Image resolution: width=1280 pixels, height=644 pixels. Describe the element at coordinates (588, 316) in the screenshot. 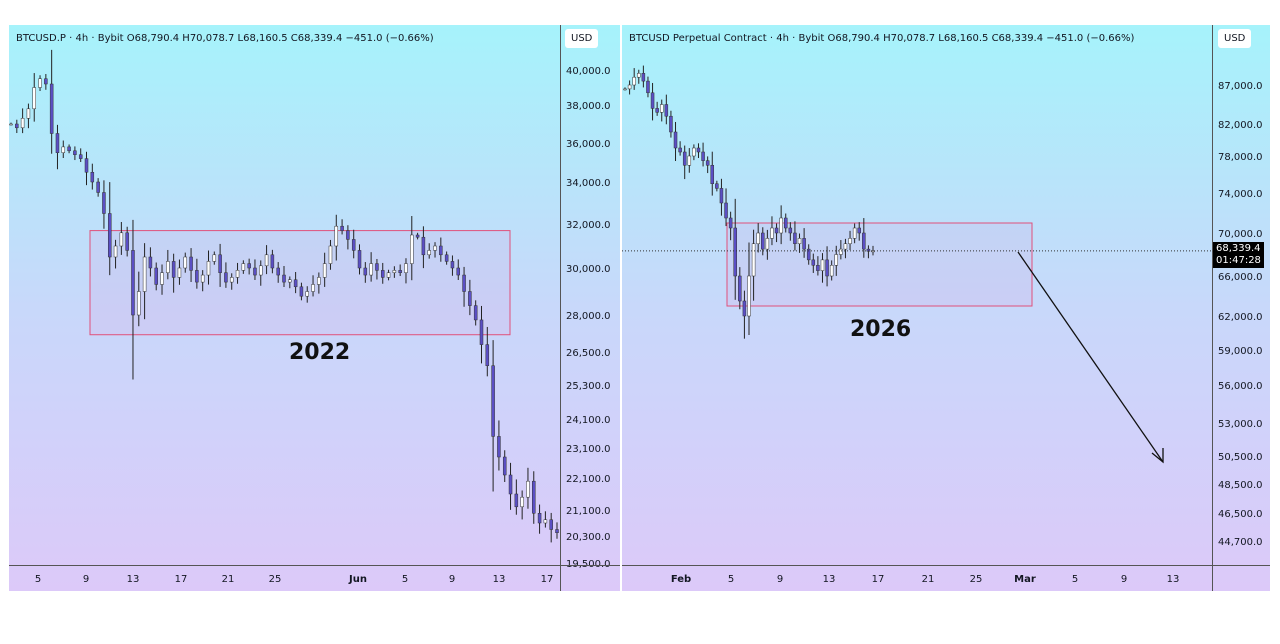

I see `price-tick-label: 28,000.0` at that location.